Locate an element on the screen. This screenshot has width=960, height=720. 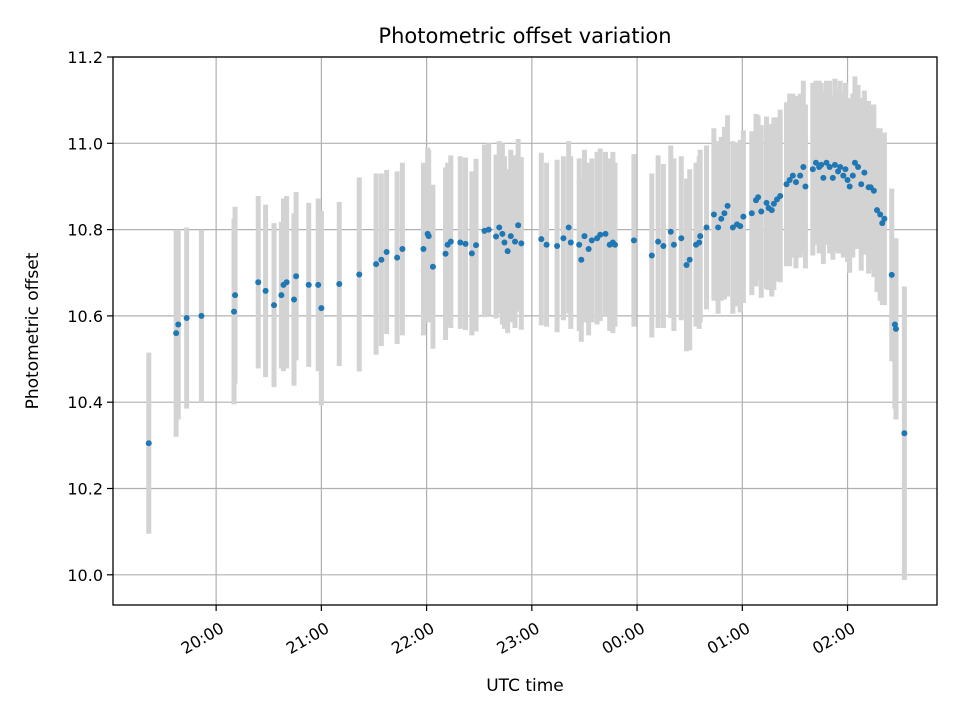
y-axis-ticks: 10.0 10.2 10.4 10.6 10.8 11.0 11.2 is located at coordinates (90, 316).